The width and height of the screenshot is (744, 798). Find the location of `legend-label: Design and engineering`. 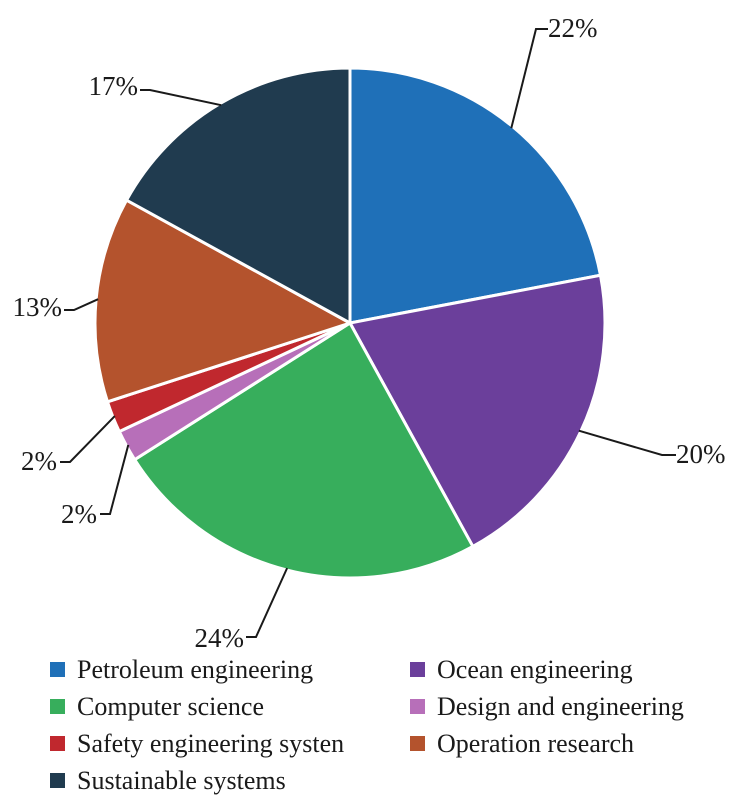

legend-label: Design and engineering is located at coordinates (560, 706).